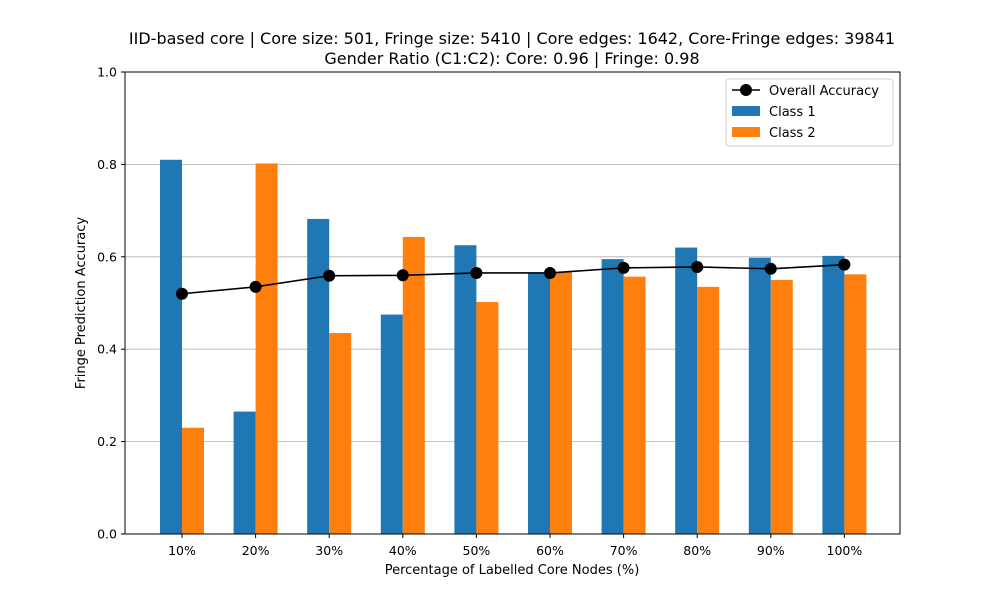  What do you see at coordinates (697, 550) in the screenshot?
I see `x-tick-label: 80%` at bounding box center [697, 550].